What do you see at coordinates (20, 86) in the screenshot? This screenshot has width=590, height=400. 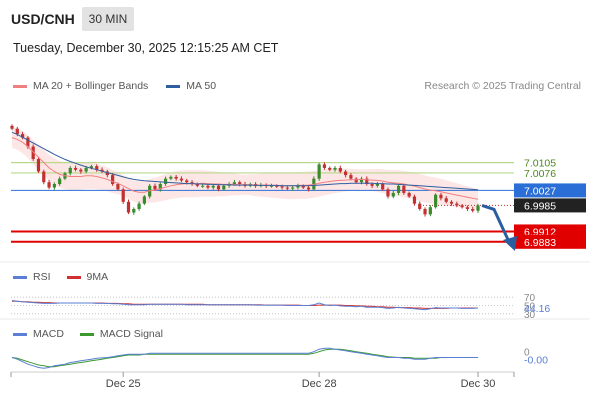 I see `ma20-swatch` at bounding box center [20, 86].